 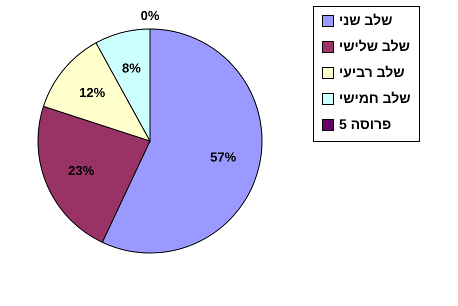 I want to click on legend-label: פרוסה 5, so click(x=365, y=124).